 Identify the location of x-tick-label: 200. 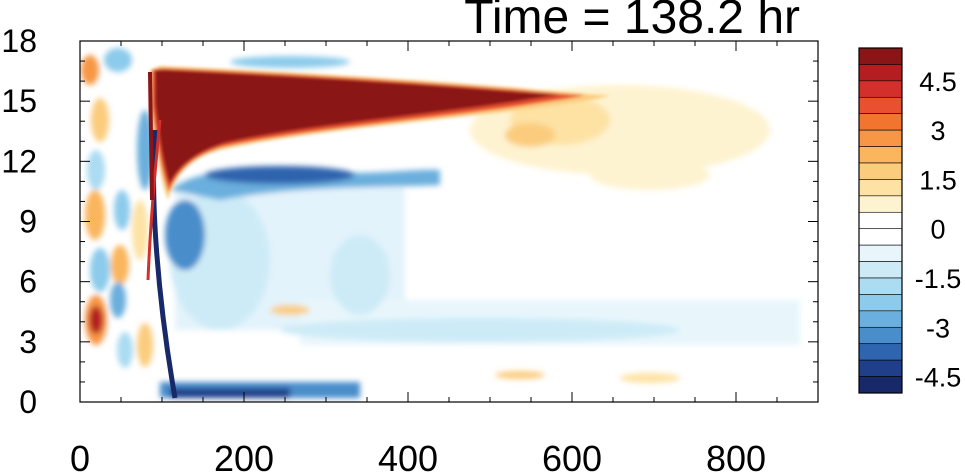
(244, 455).